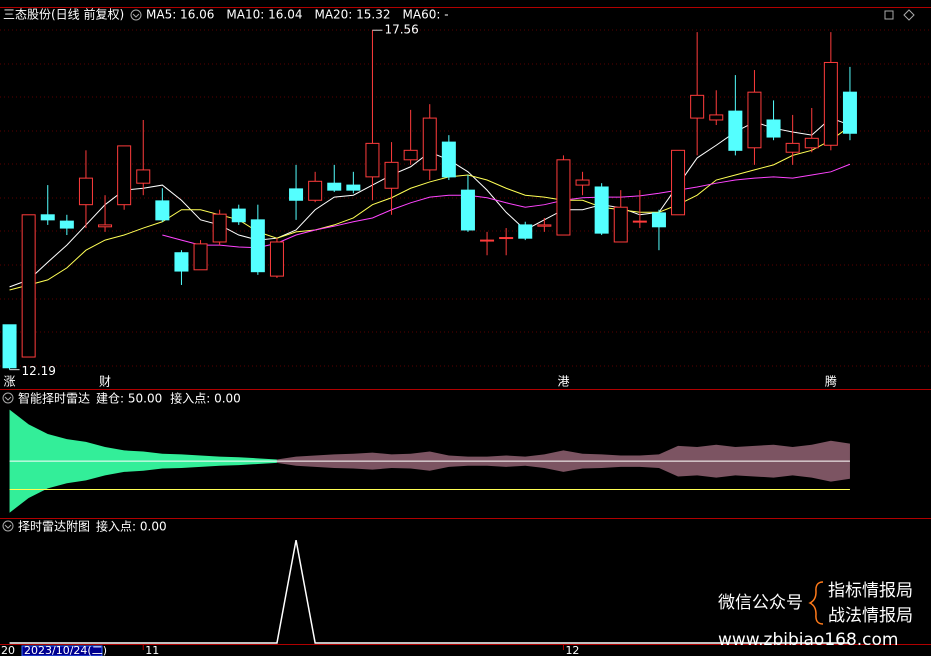  What do you see at coordinates (563, 382) in the screenshot?
I see `event-label: 港` at bounding box center [563, 382].